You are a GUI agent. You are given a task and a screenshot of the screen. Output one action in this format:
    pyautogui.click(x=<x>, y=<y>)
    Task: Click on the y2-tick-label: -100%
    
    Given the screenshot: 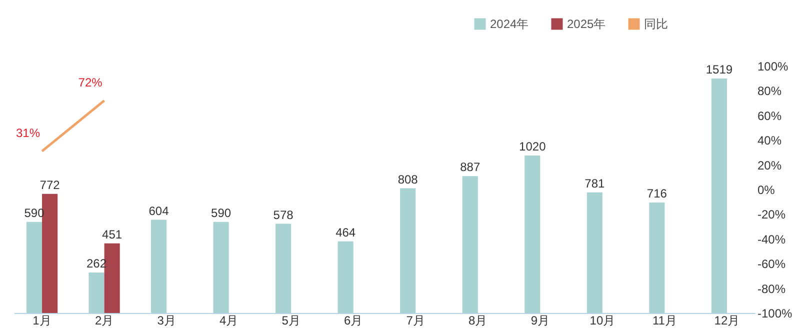 What is the action you would take?
    pyautogui.click(x=775, y=313)
    